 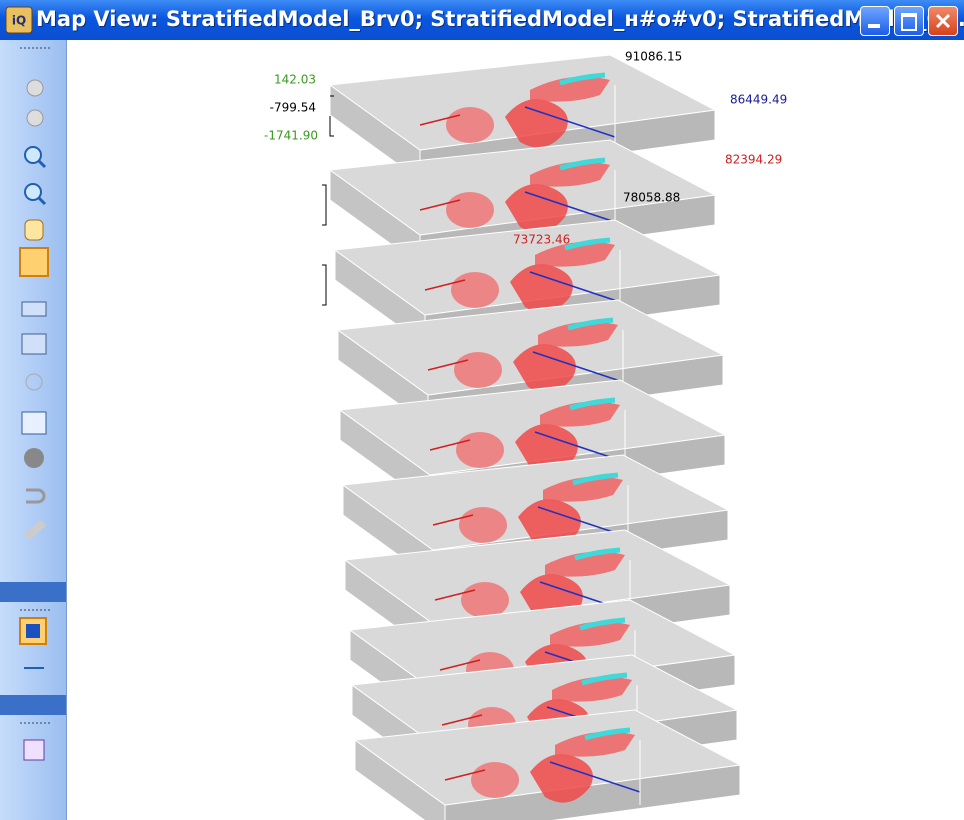 I want to click on undo-button, so click(x=36, y=496).